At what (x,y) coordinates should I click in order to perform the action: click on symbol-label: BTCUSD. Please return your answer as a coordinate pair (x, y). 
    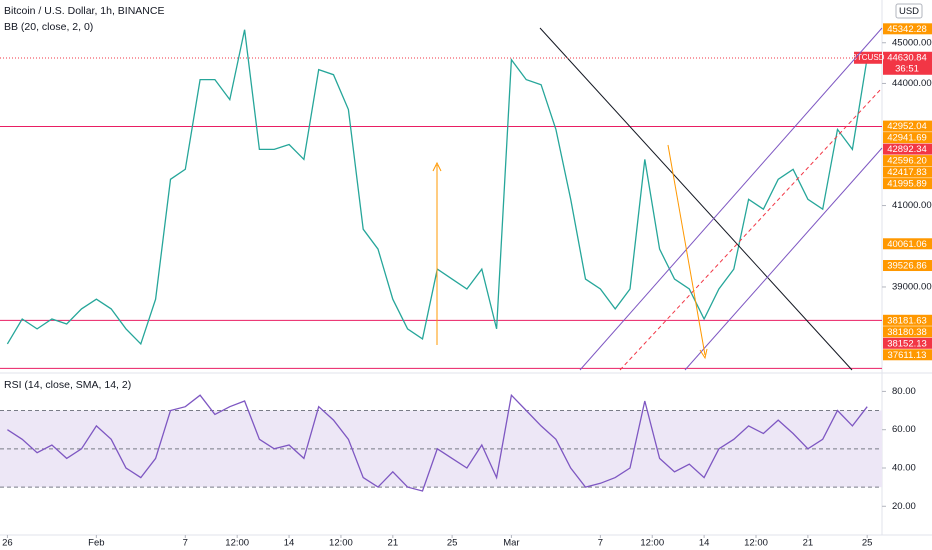
    Looking at the image, I should click on (868, 57).